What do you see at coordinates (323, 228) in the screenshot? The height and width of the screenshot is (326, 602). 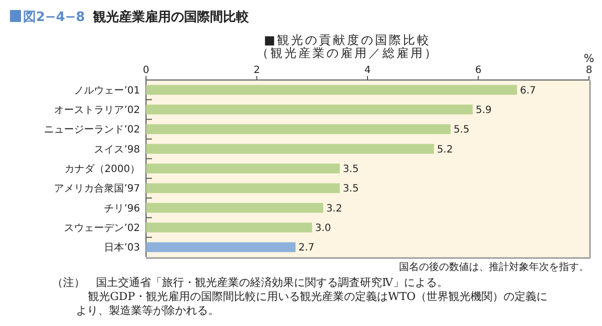 I see `data-label: 3.0` at bounding box center [323, 228].